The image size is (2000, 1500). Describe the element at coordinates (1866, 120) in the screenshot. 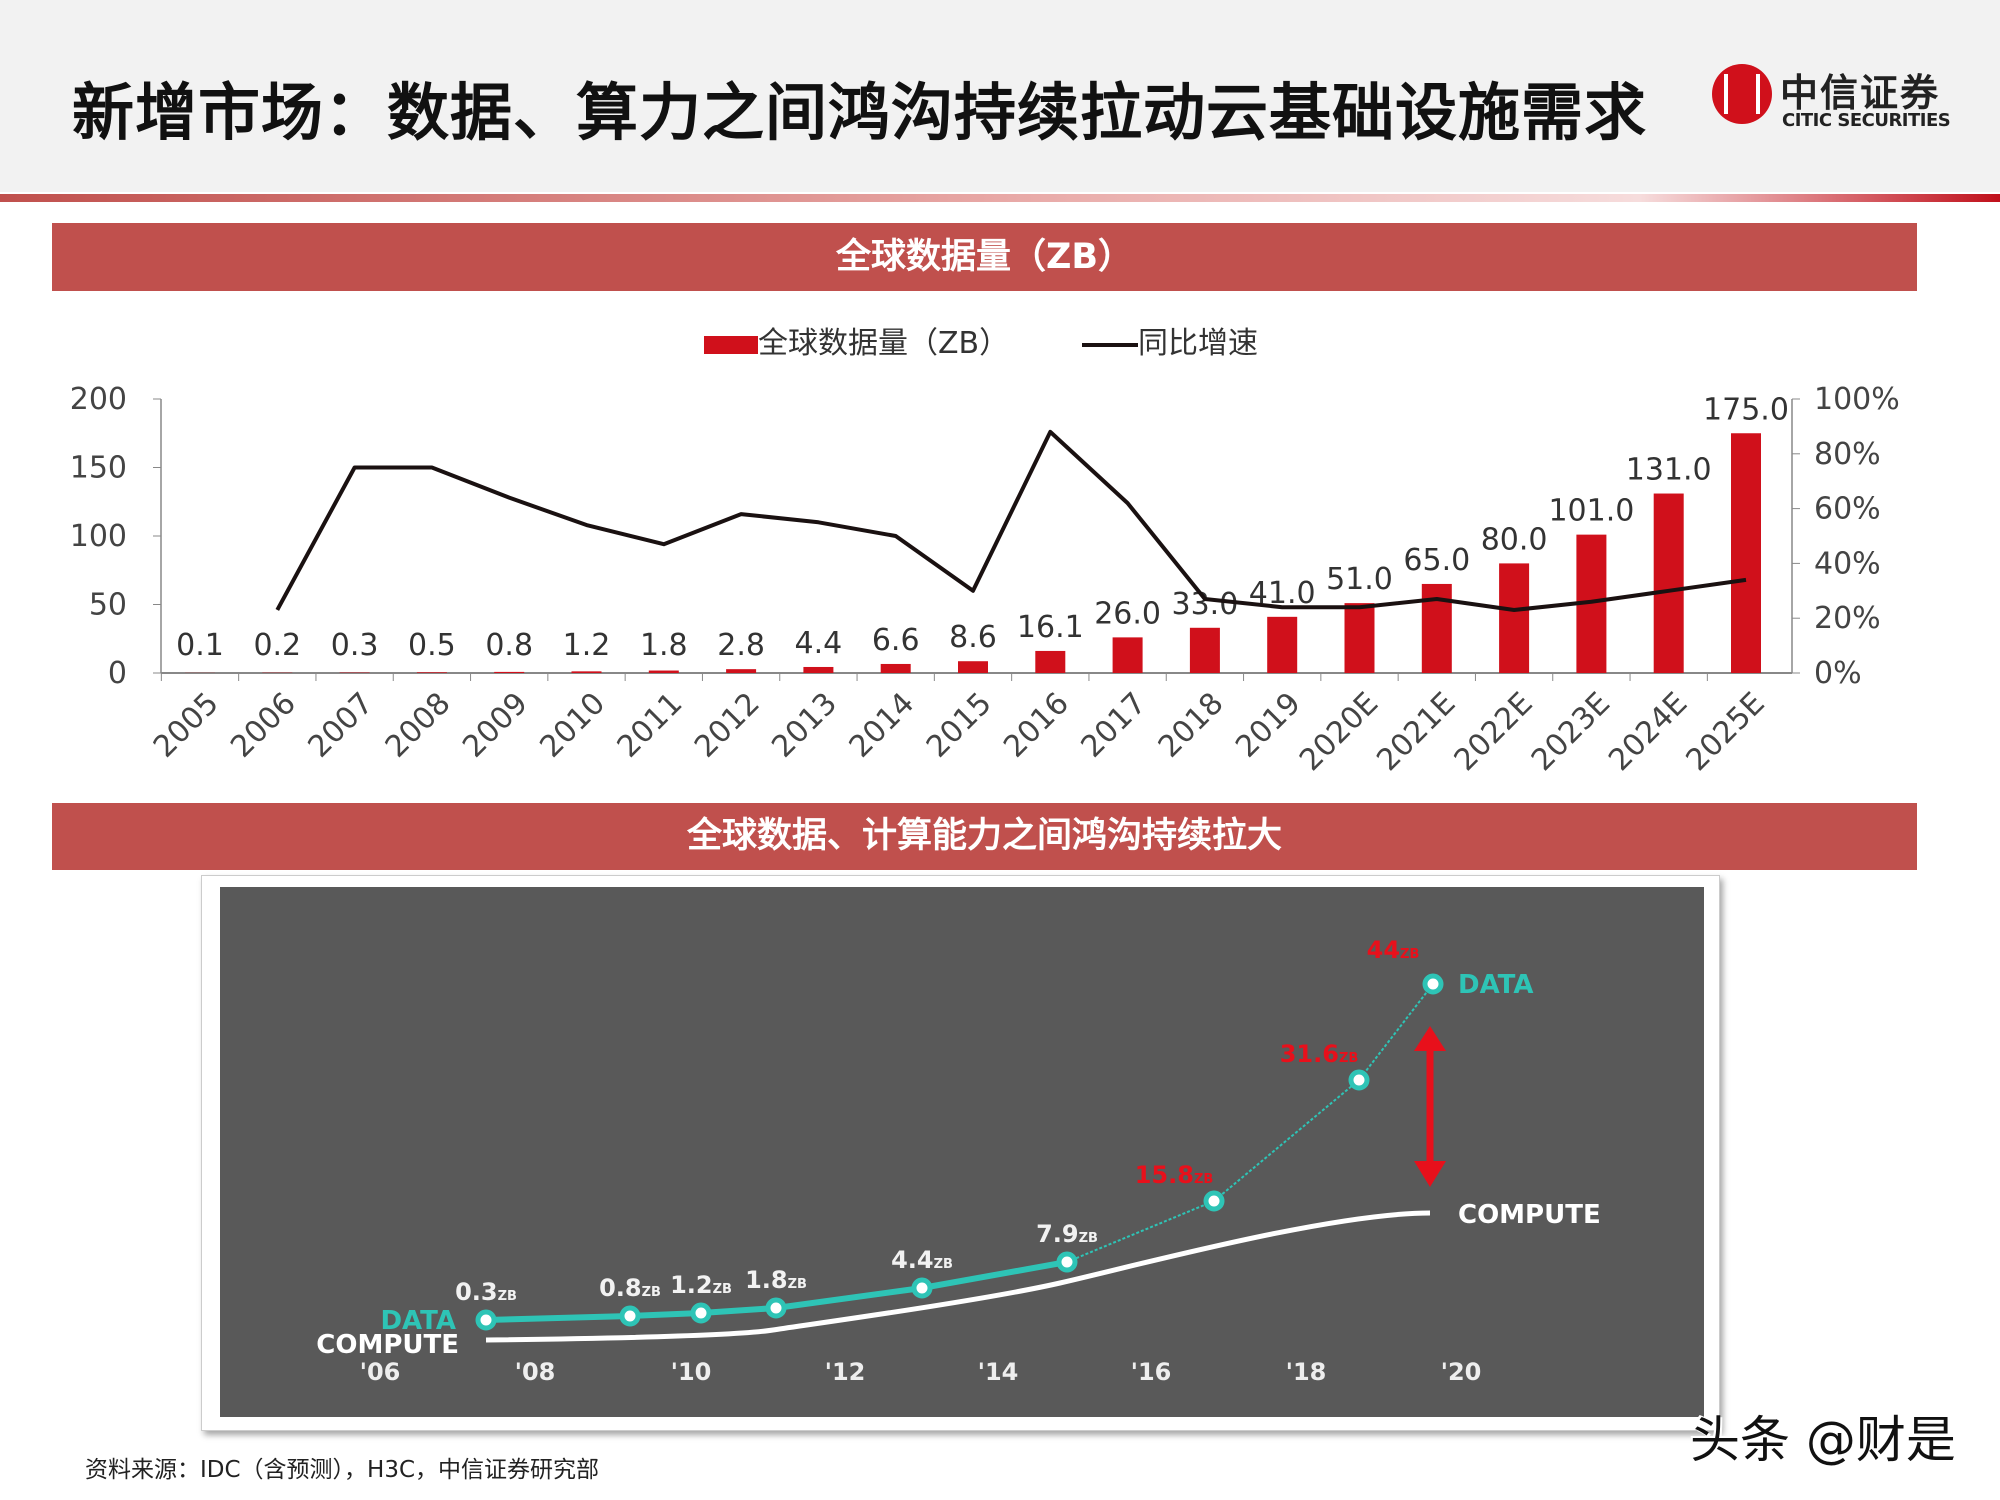

I see `logo-en: CITIC SECURITIES` at that location.